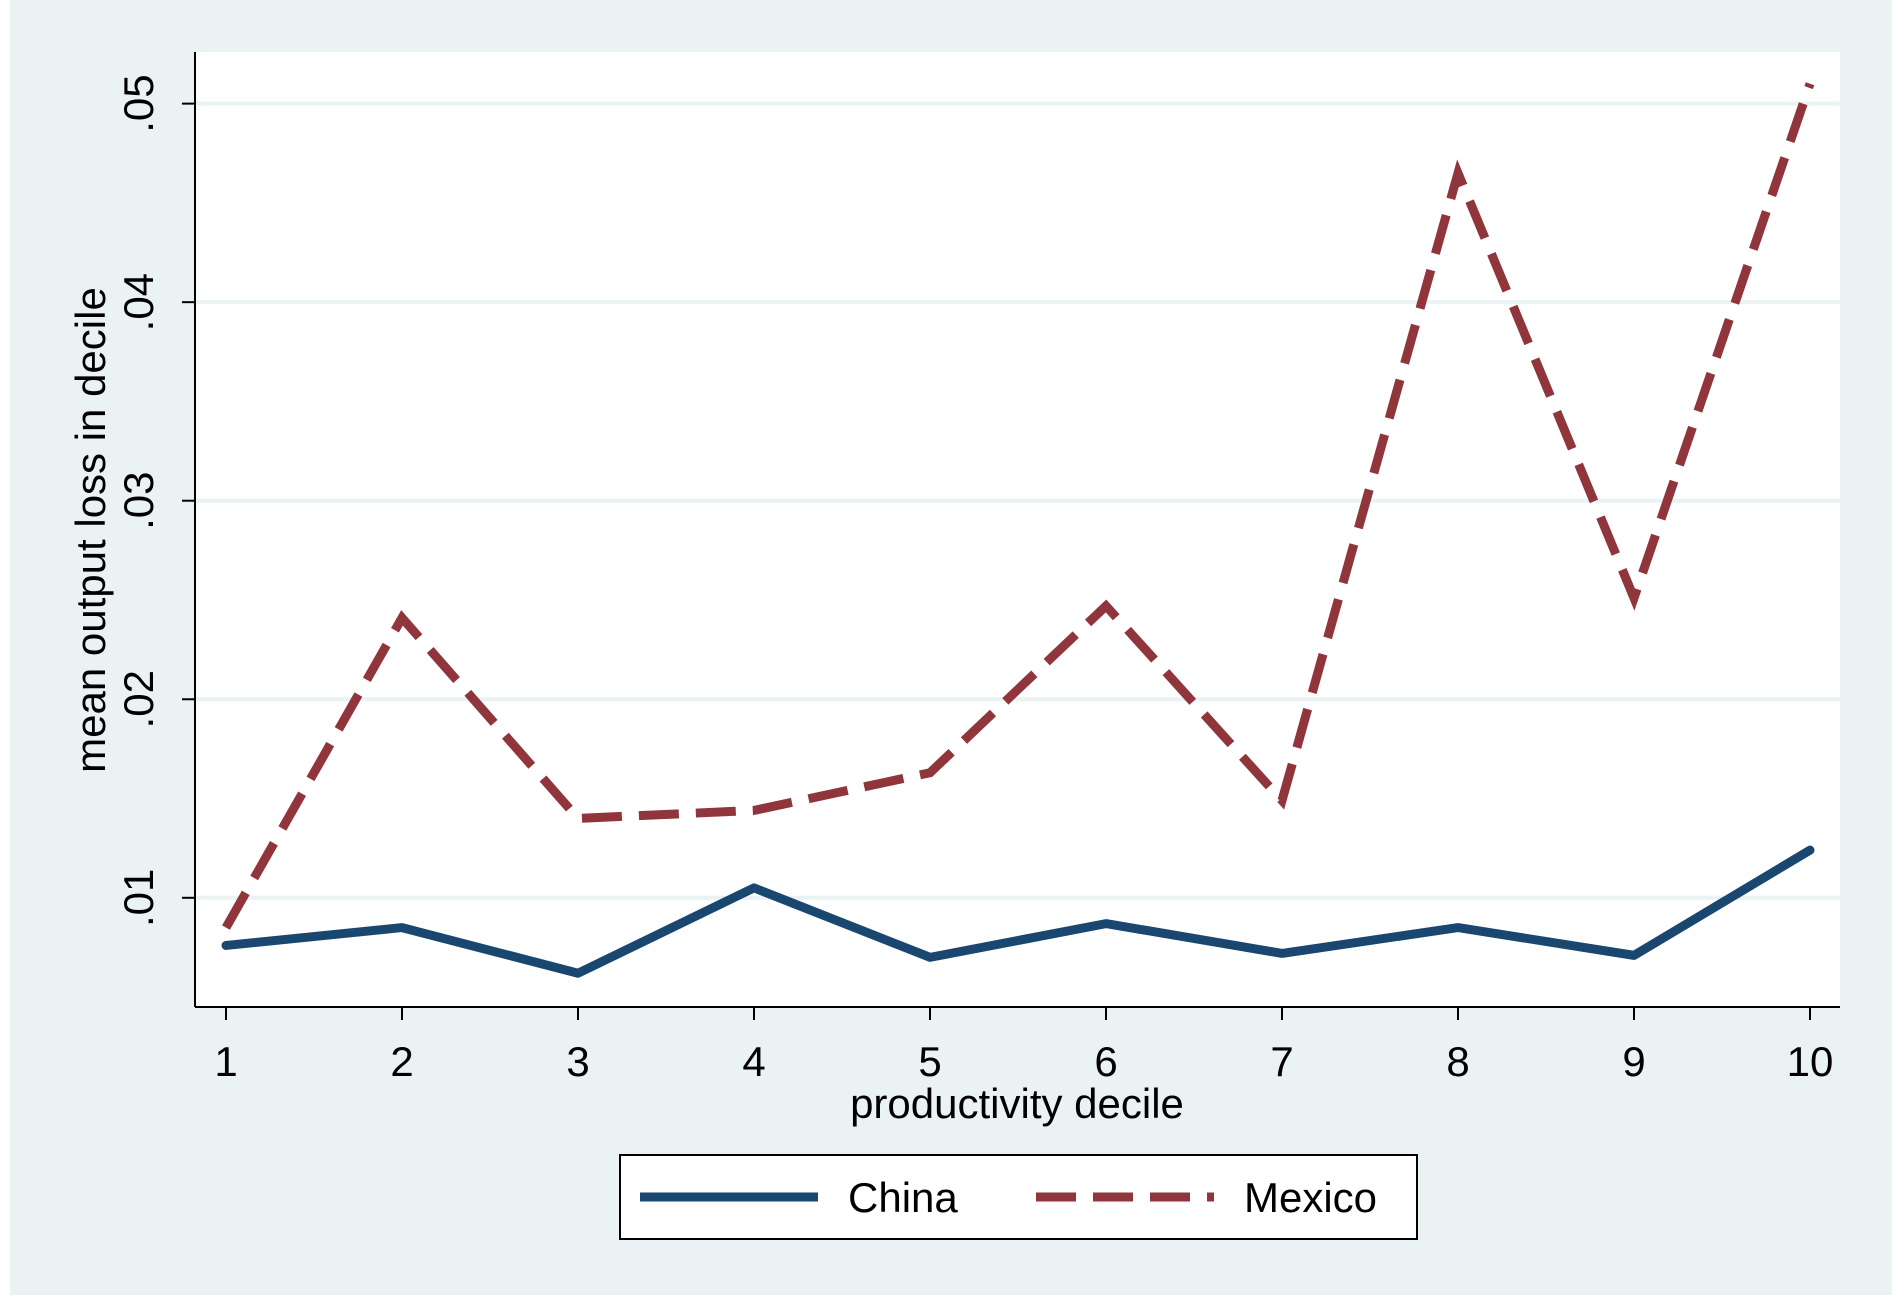 Image resolution: width=1892 pixels, height=1300 pixels. I want to click on x-axis-label: productivity decile, so click(1017, 1103).